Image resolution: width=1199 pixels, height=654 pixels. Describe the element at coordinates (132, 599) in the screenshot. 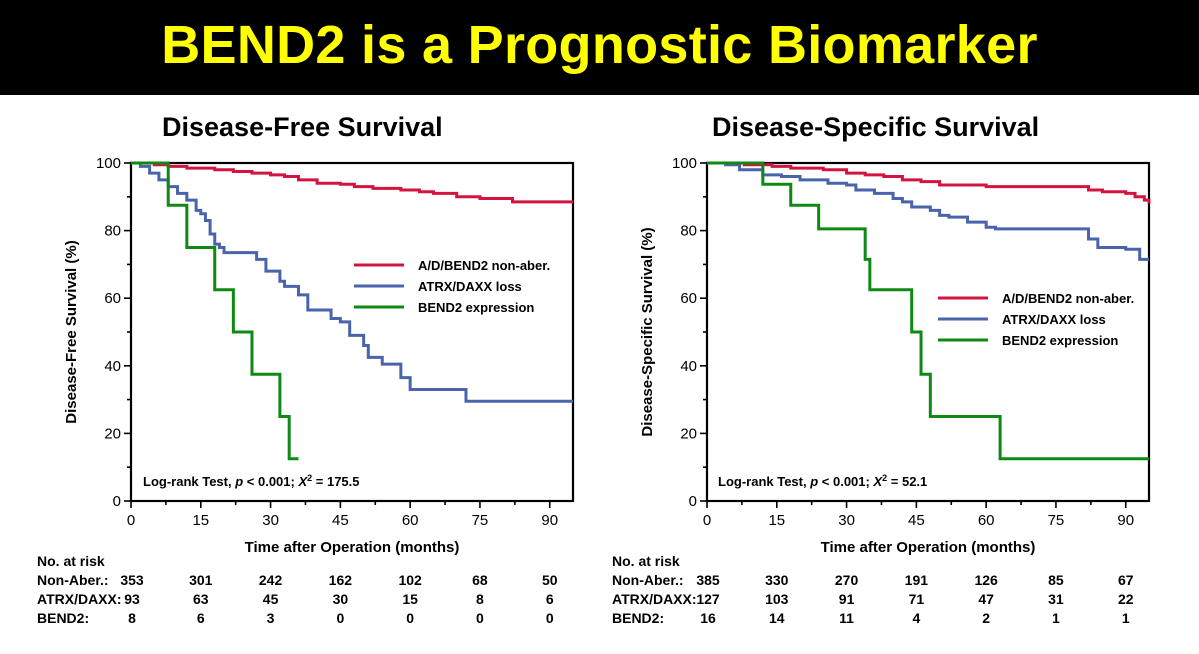

I see `dfs-risk-value: 93` at that location.